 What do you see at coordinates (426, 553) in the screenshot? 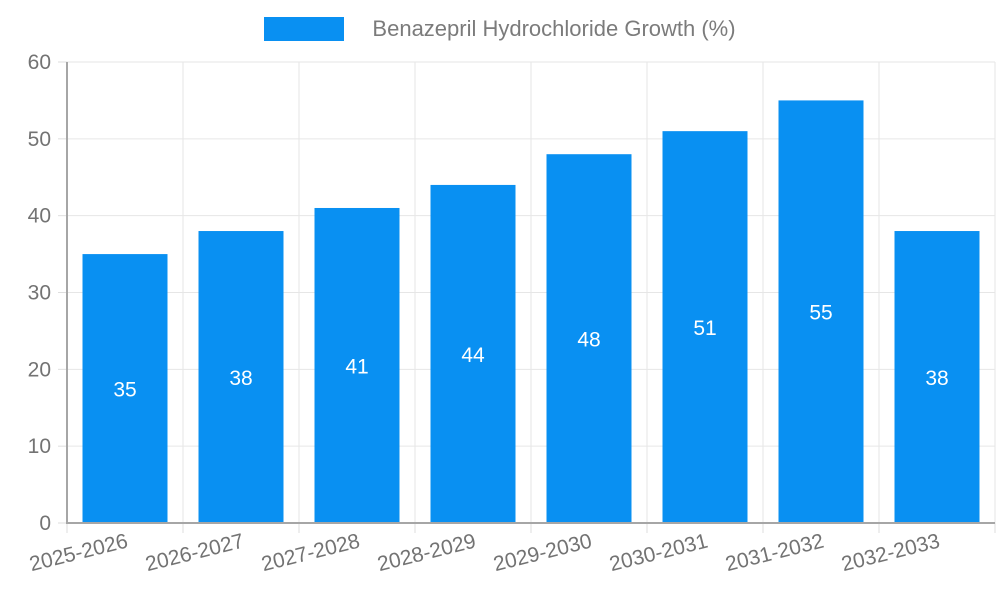
I see `x-tick-label: 2028-2029` at bounding box center [426, 553].